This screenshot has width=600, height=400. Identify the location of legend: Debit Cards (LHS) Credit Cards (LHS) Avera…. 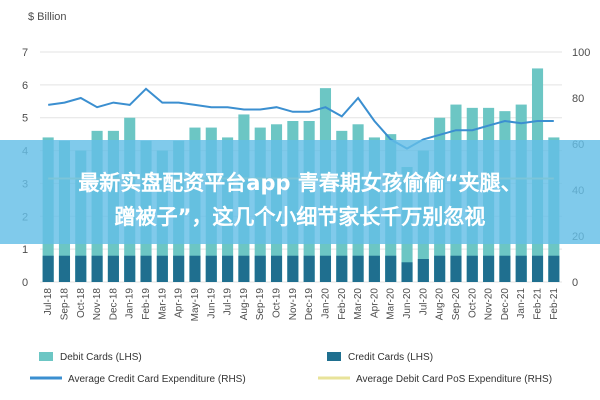
(291, 368).